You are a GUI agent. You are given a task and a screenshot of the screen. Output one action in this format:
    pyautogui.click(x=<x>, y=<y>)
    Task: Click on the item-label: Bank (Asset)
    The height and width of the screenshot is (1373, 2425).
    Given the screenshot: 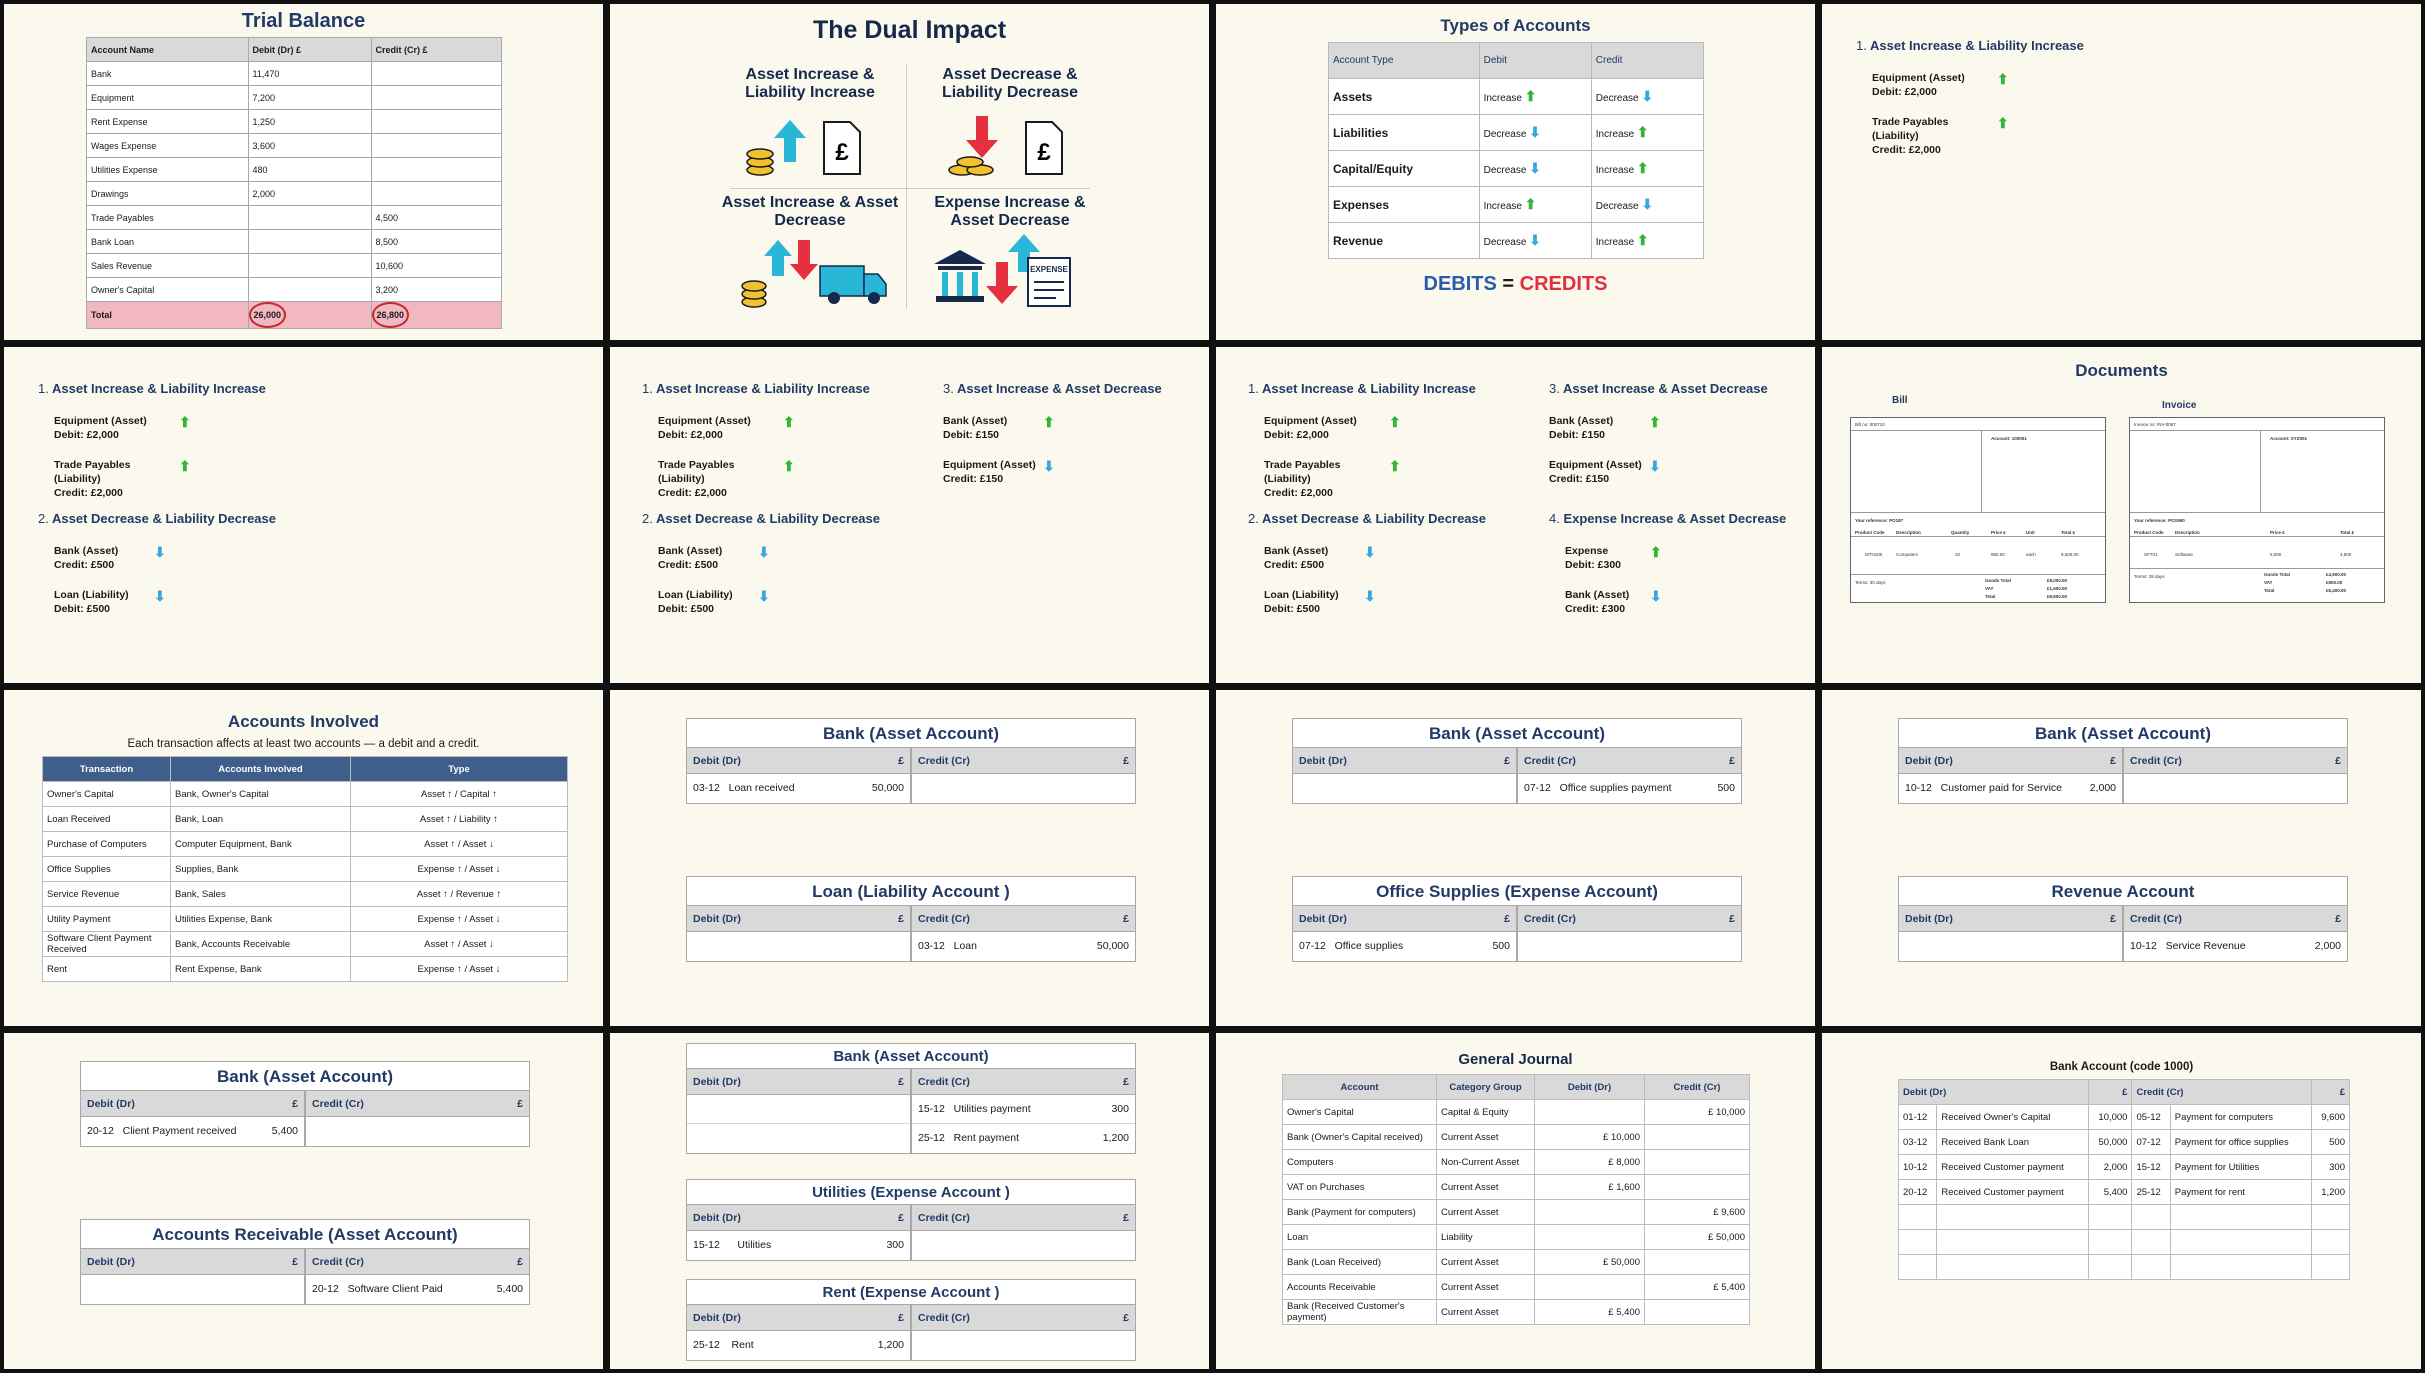 What is the action you would take?
    pyautogui.click(x=86, y=551)
    